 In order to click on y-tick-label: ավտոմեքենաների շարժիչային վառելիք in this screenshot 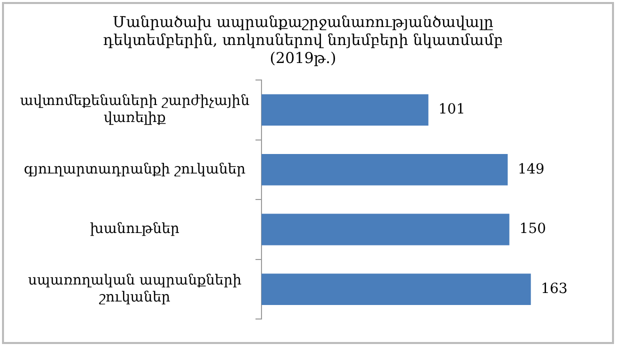, I will do `click(135, 109)`.